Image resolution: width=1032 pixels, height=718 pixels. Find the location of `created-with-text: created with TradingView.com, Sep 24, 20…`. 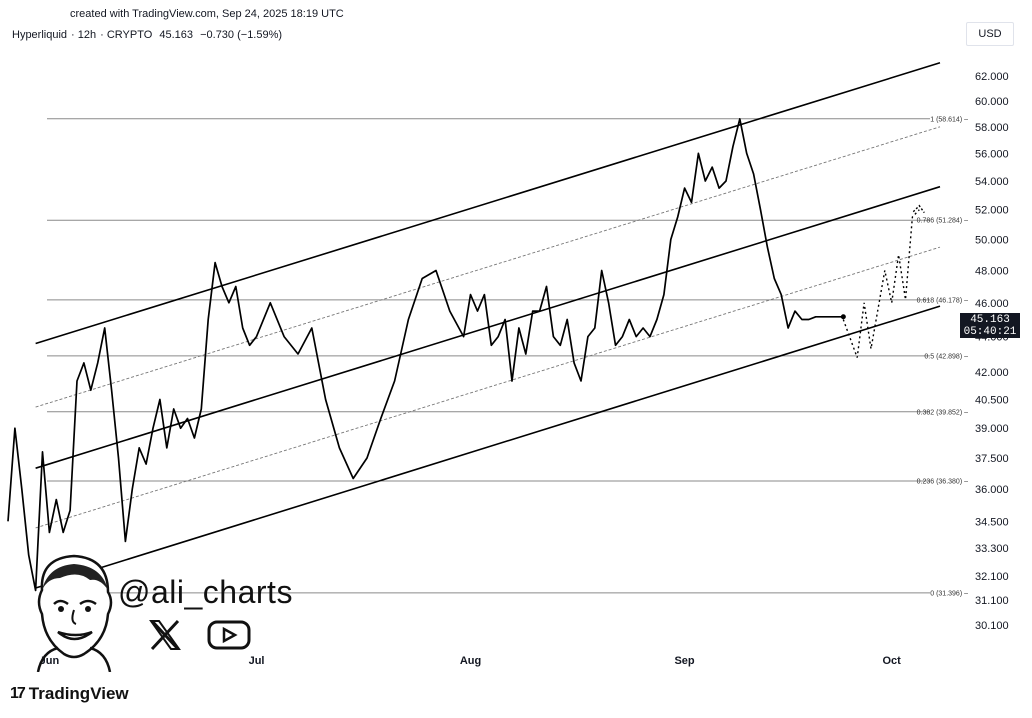

created-with-text: created with TradingView.com, Sep 24, 20… is located at coordinates (207, 14).